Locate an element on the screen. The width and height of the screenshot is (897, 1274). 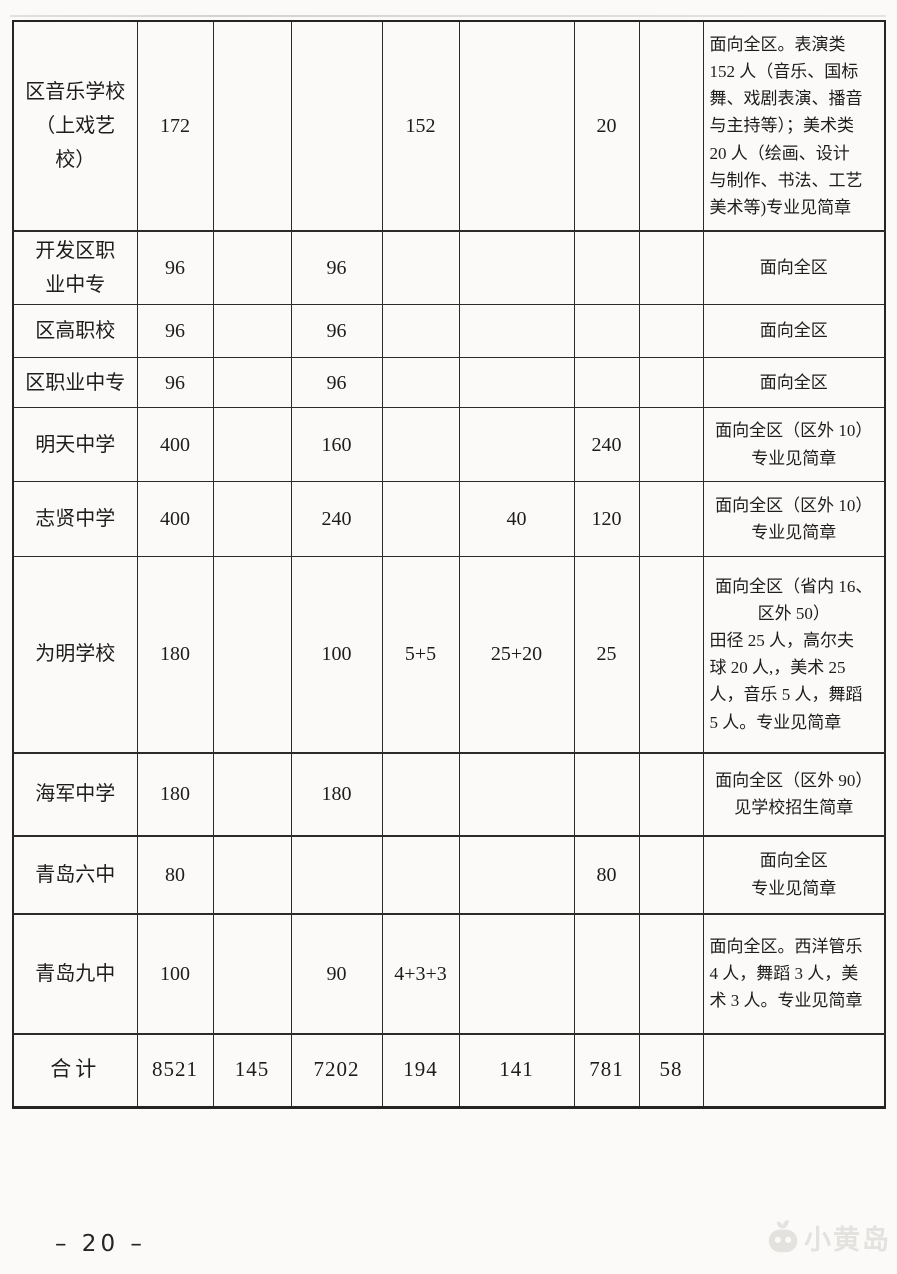
value-cell: 781 is located at coordinates (606, 1070).